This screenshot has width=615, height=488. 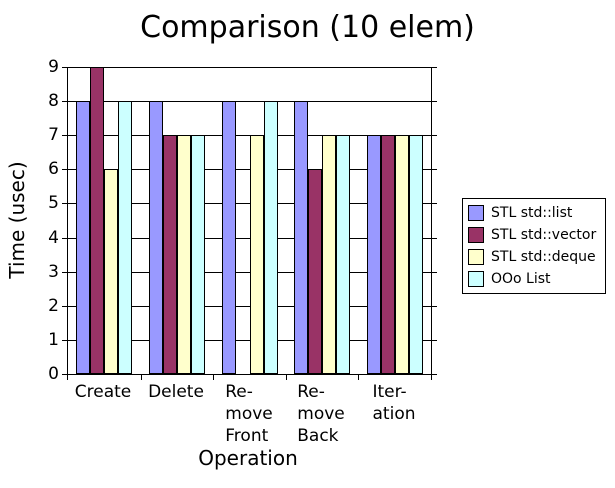 I want to click on legend-item-stl-std-list: STL std::list, so click(x=532, y=213).